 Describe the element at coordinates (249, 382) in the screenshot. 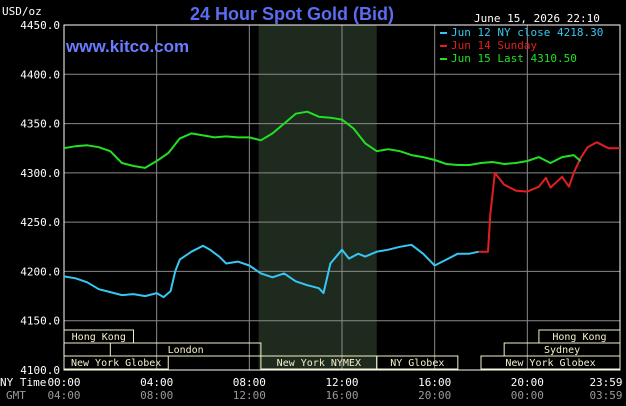

I see `x-tick-label-ny: 08:00` at that location.